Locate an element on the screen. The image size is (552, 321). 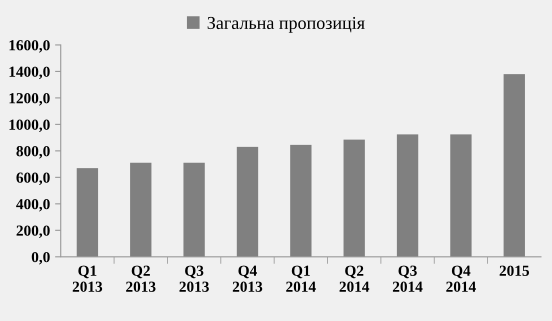
legend-label: Загальна пропозиція is located at coordinates (286, 24).